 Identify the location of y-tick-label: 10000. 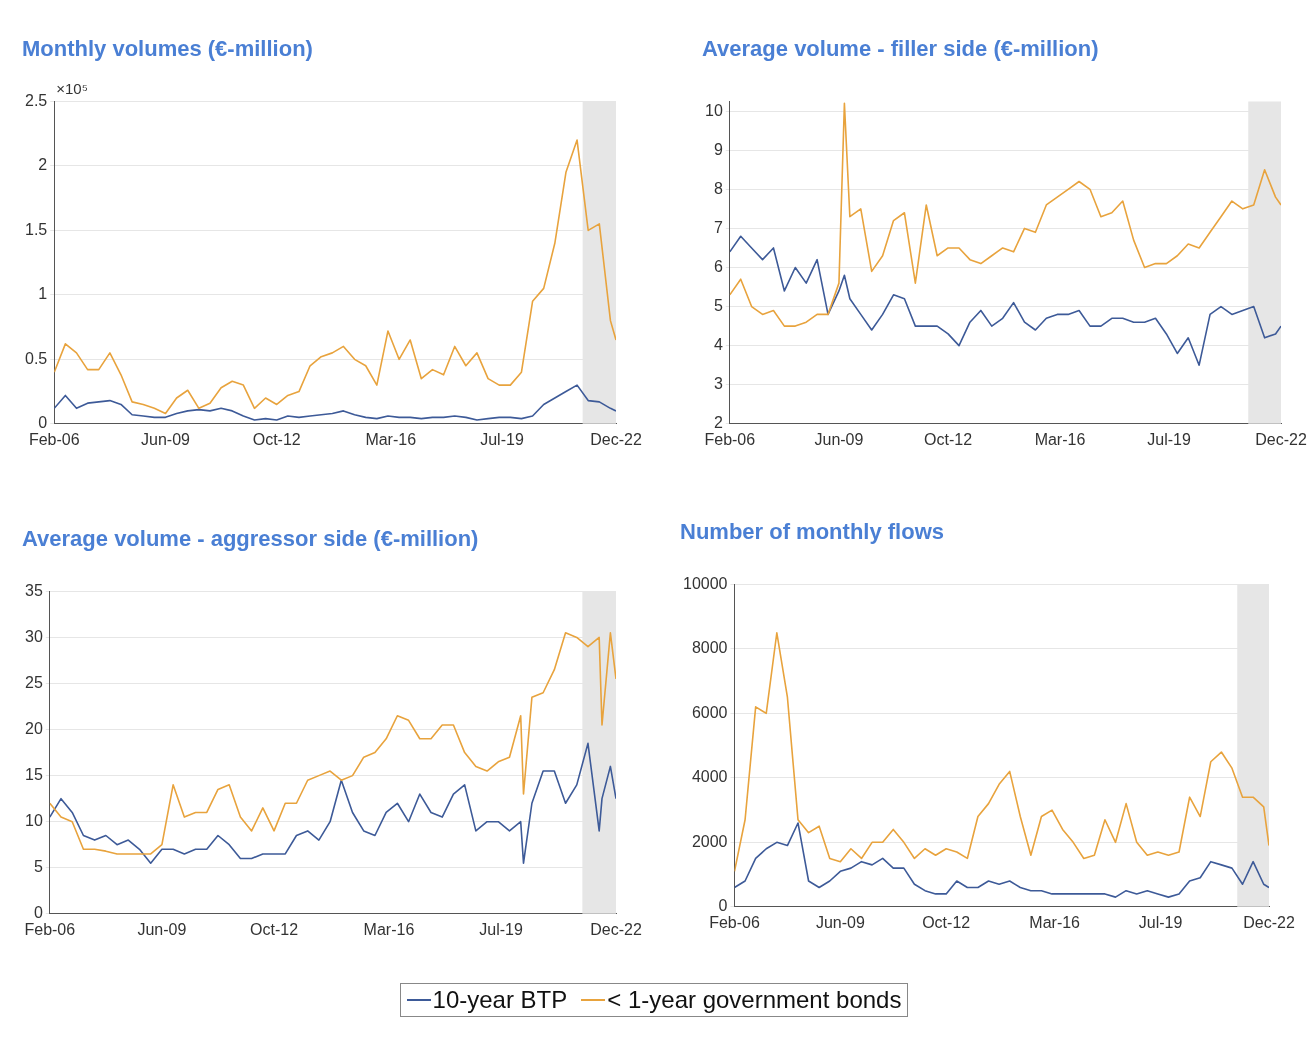
(705, 583).